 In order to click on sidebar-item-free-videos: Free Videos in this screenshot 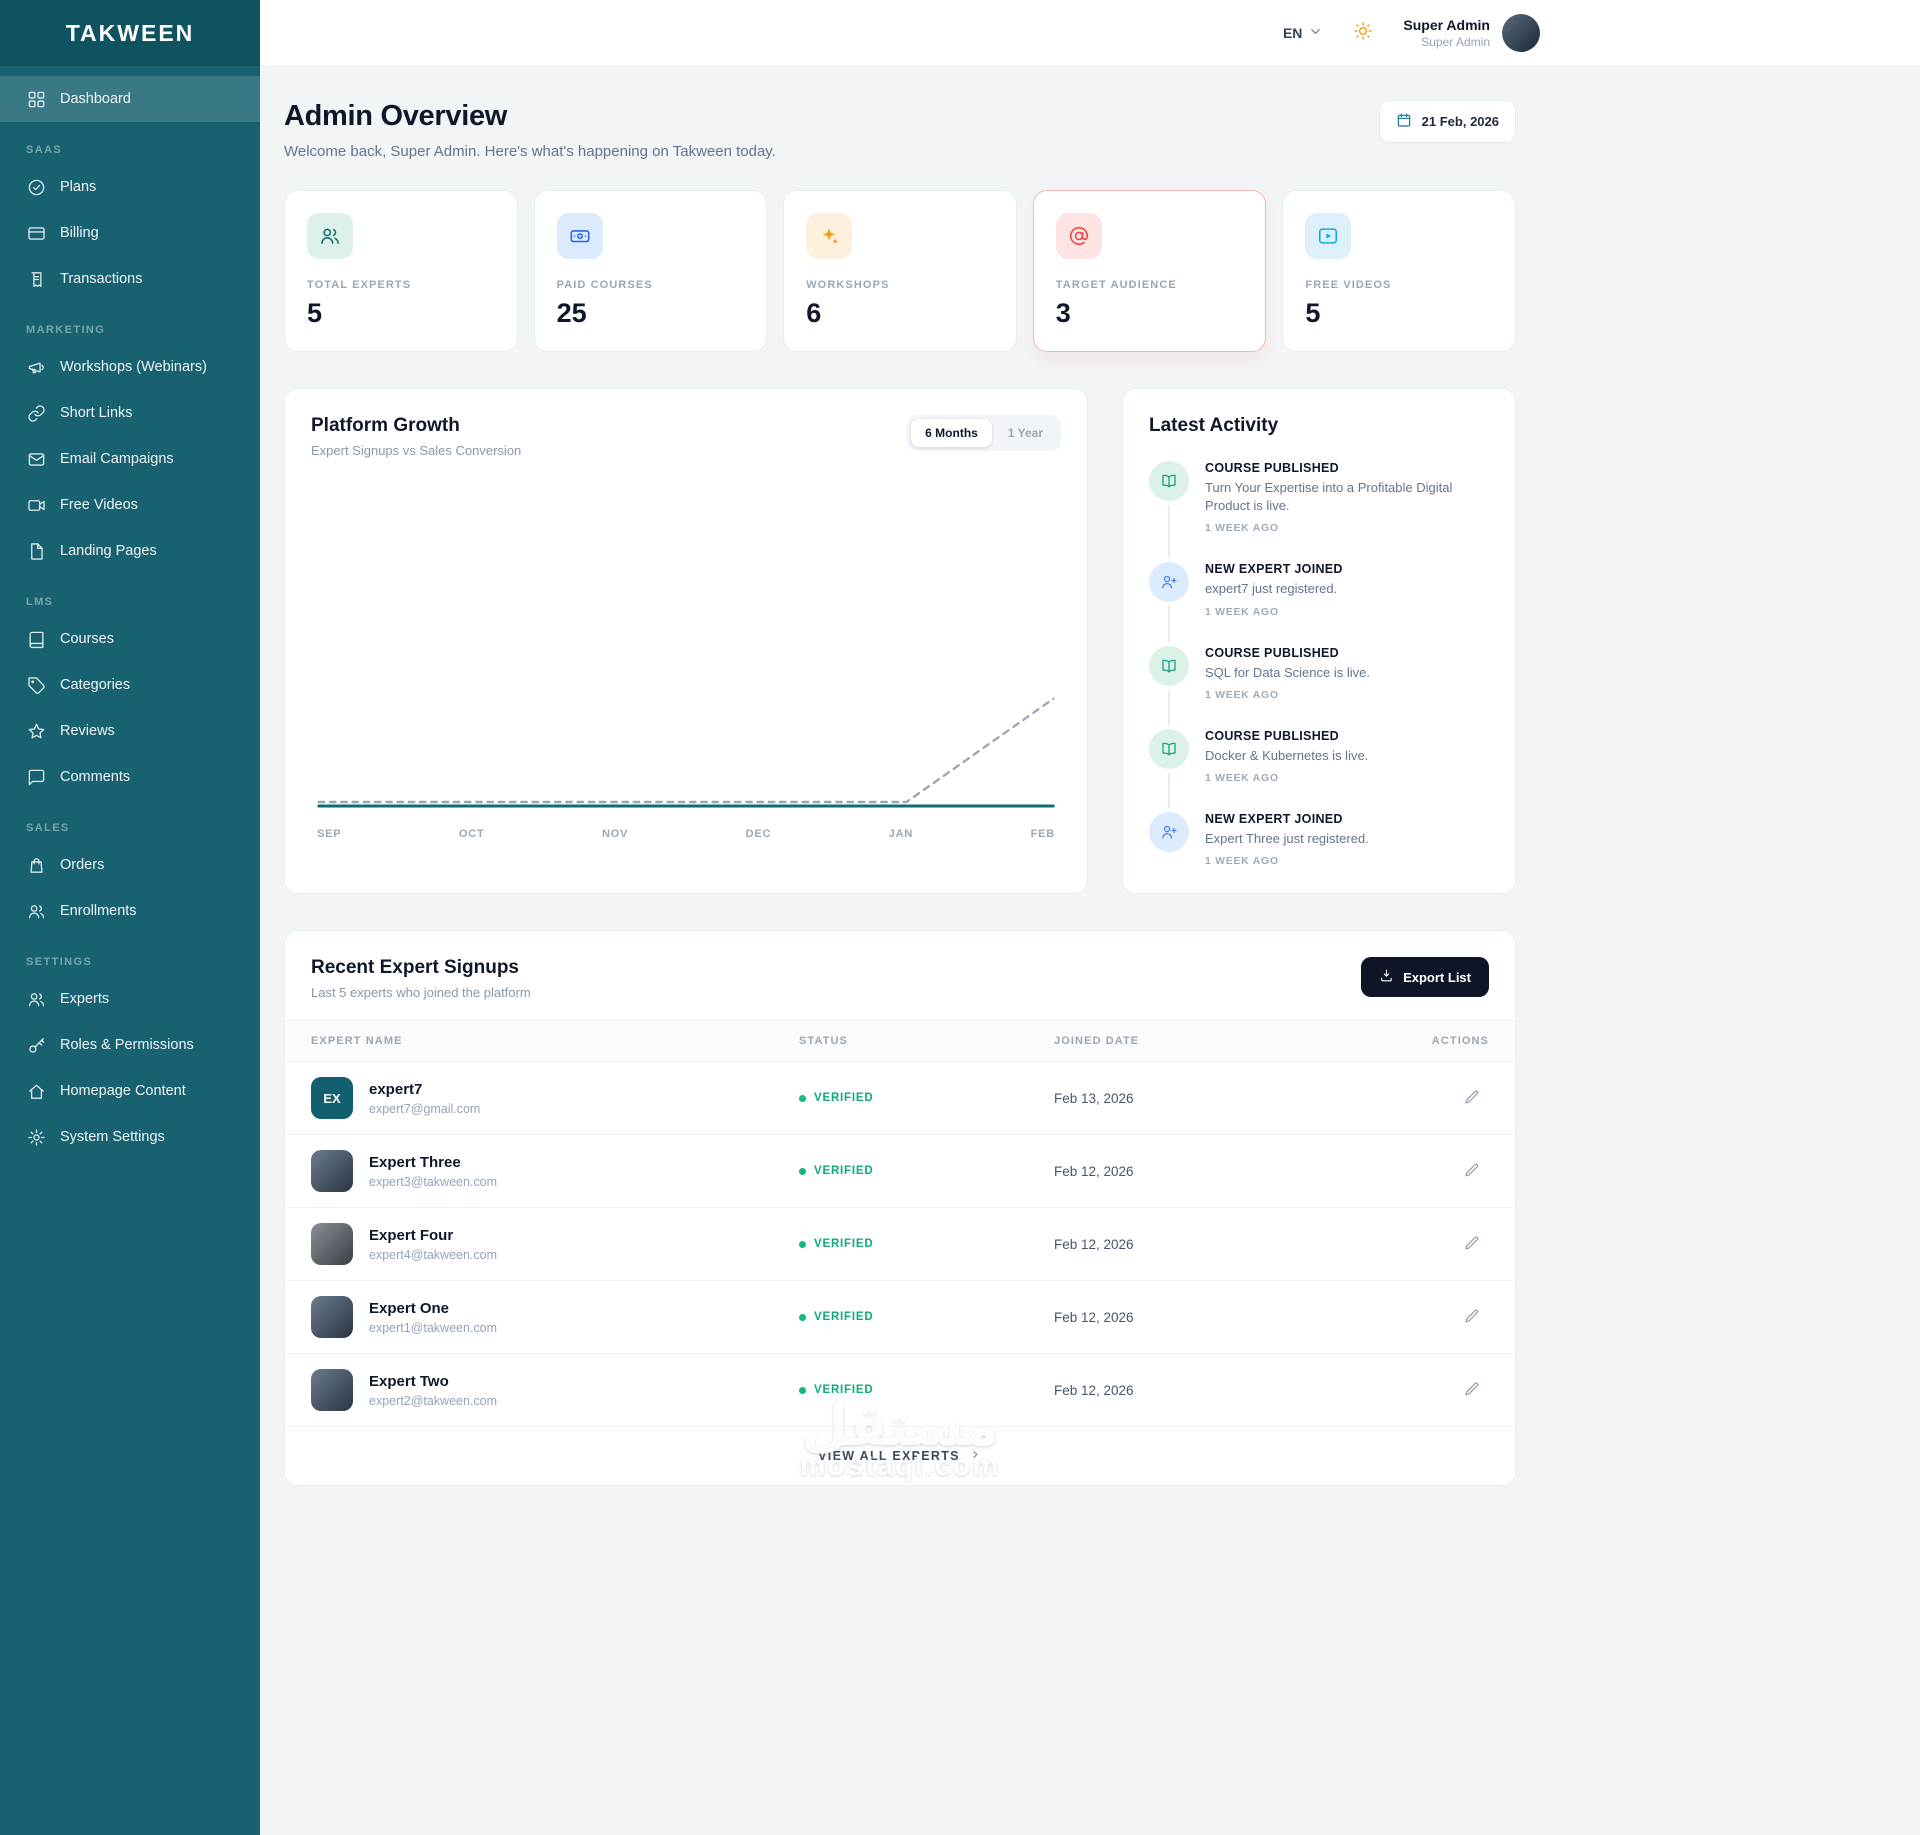, I will do `click(130, 505)`.